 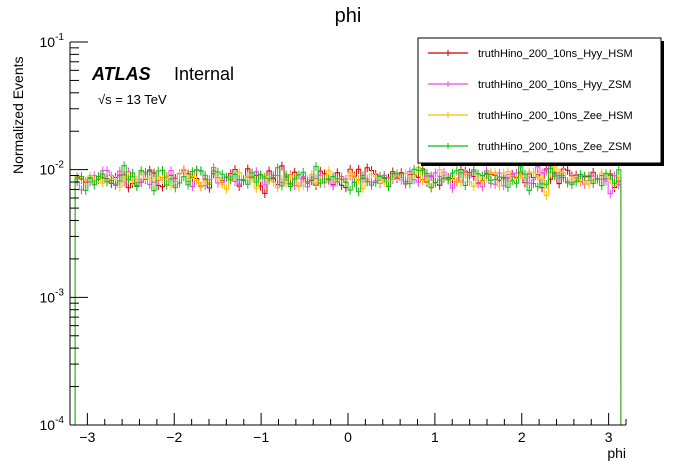 I want to click on legend-box, so click(x=539, y=100).